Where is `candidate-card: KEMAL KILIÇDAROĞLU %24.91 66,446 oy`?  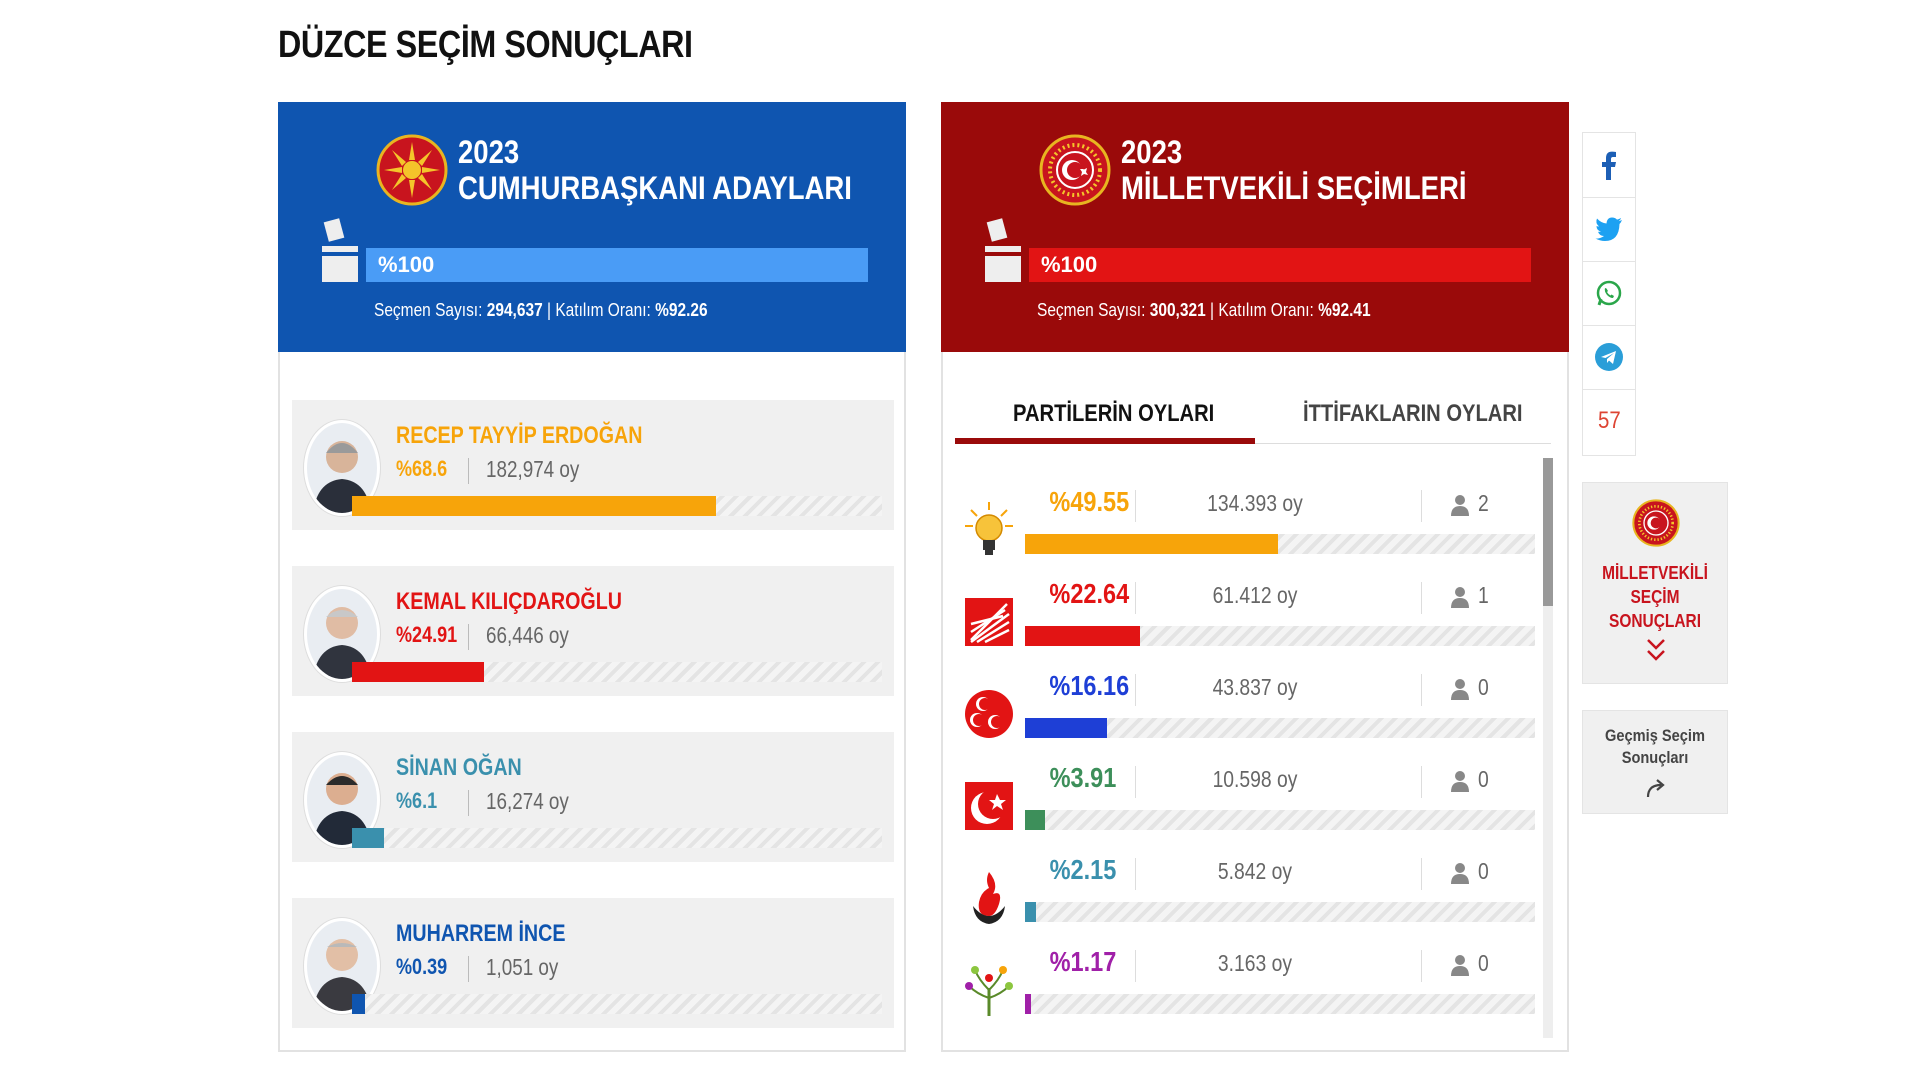
candidate-card: KEMAL KILIÇDAROĞLU %24.91 66,446 oy is located at coordinates (593, 631).